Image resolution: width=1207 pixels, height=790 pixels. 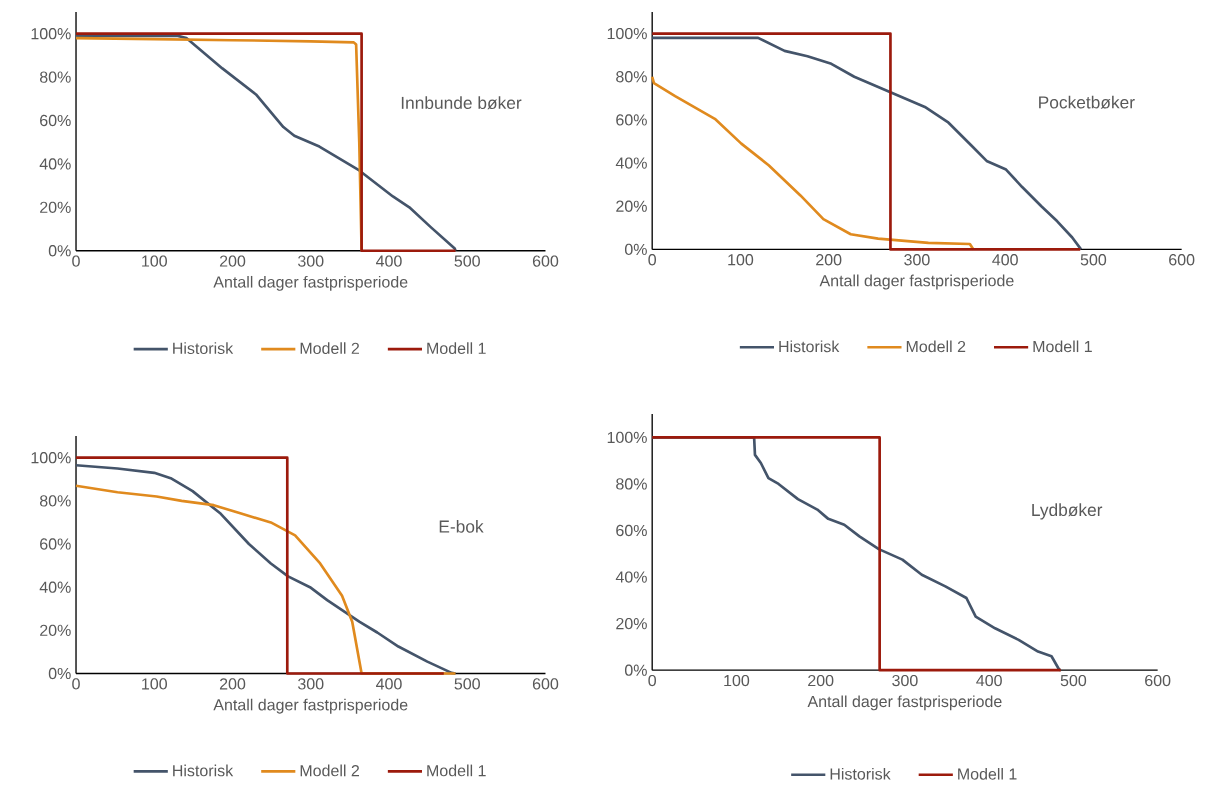 I want to click on text: Lydbøker, so click(x=1067, y=511).